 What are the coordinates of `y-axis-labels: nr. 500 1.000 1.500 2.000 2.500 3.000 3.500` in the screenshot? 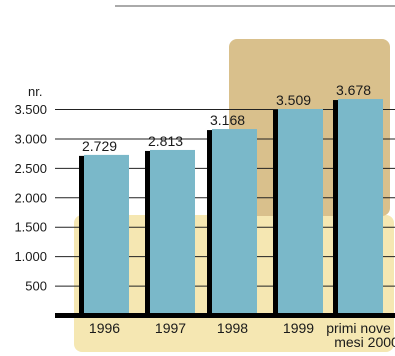 It's located at (30, 189).